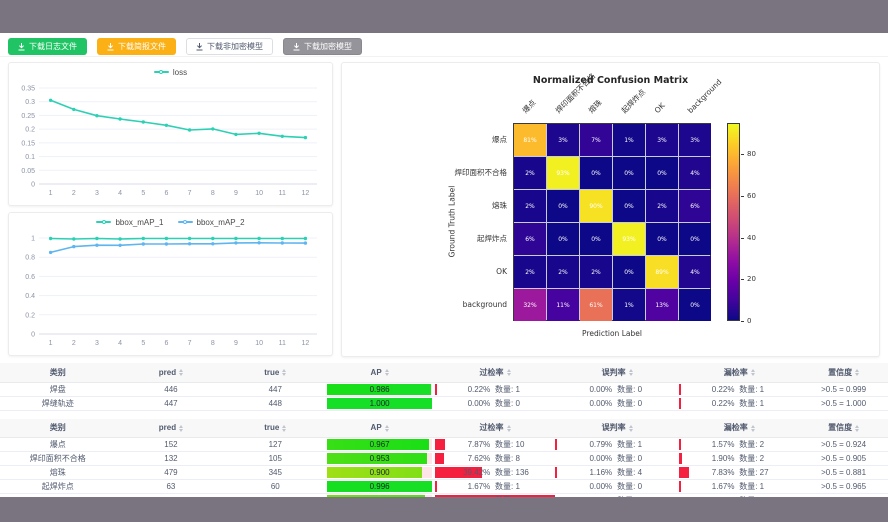 The width and height of the screenshot is (888, 522). What do you see at coordinates (752, 486) in the screenshot?
I see `miss-rate-count: 数量: 1` at bounding box center [752, 486].